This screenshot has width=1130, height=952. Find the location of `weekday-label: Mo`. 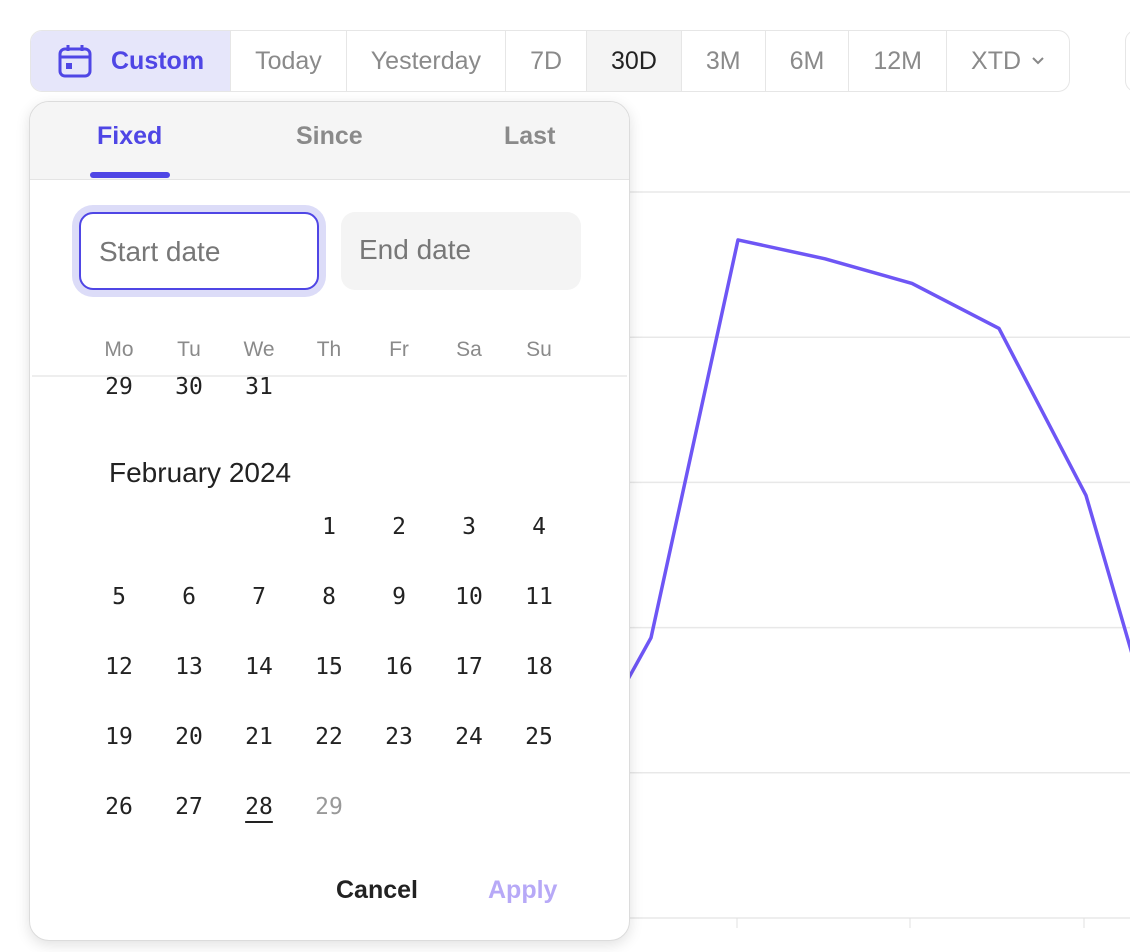

weekday-label: Mo is located at coordinates (119, 349).